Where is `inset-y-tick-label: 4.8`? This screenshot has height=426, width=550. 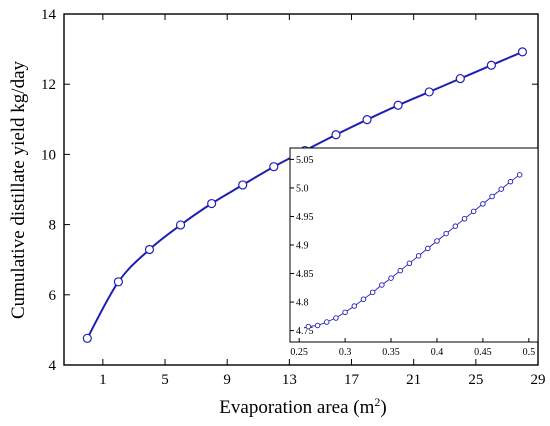 inset-y-tick-label: 4.8 is located at coordinates (302, 303).